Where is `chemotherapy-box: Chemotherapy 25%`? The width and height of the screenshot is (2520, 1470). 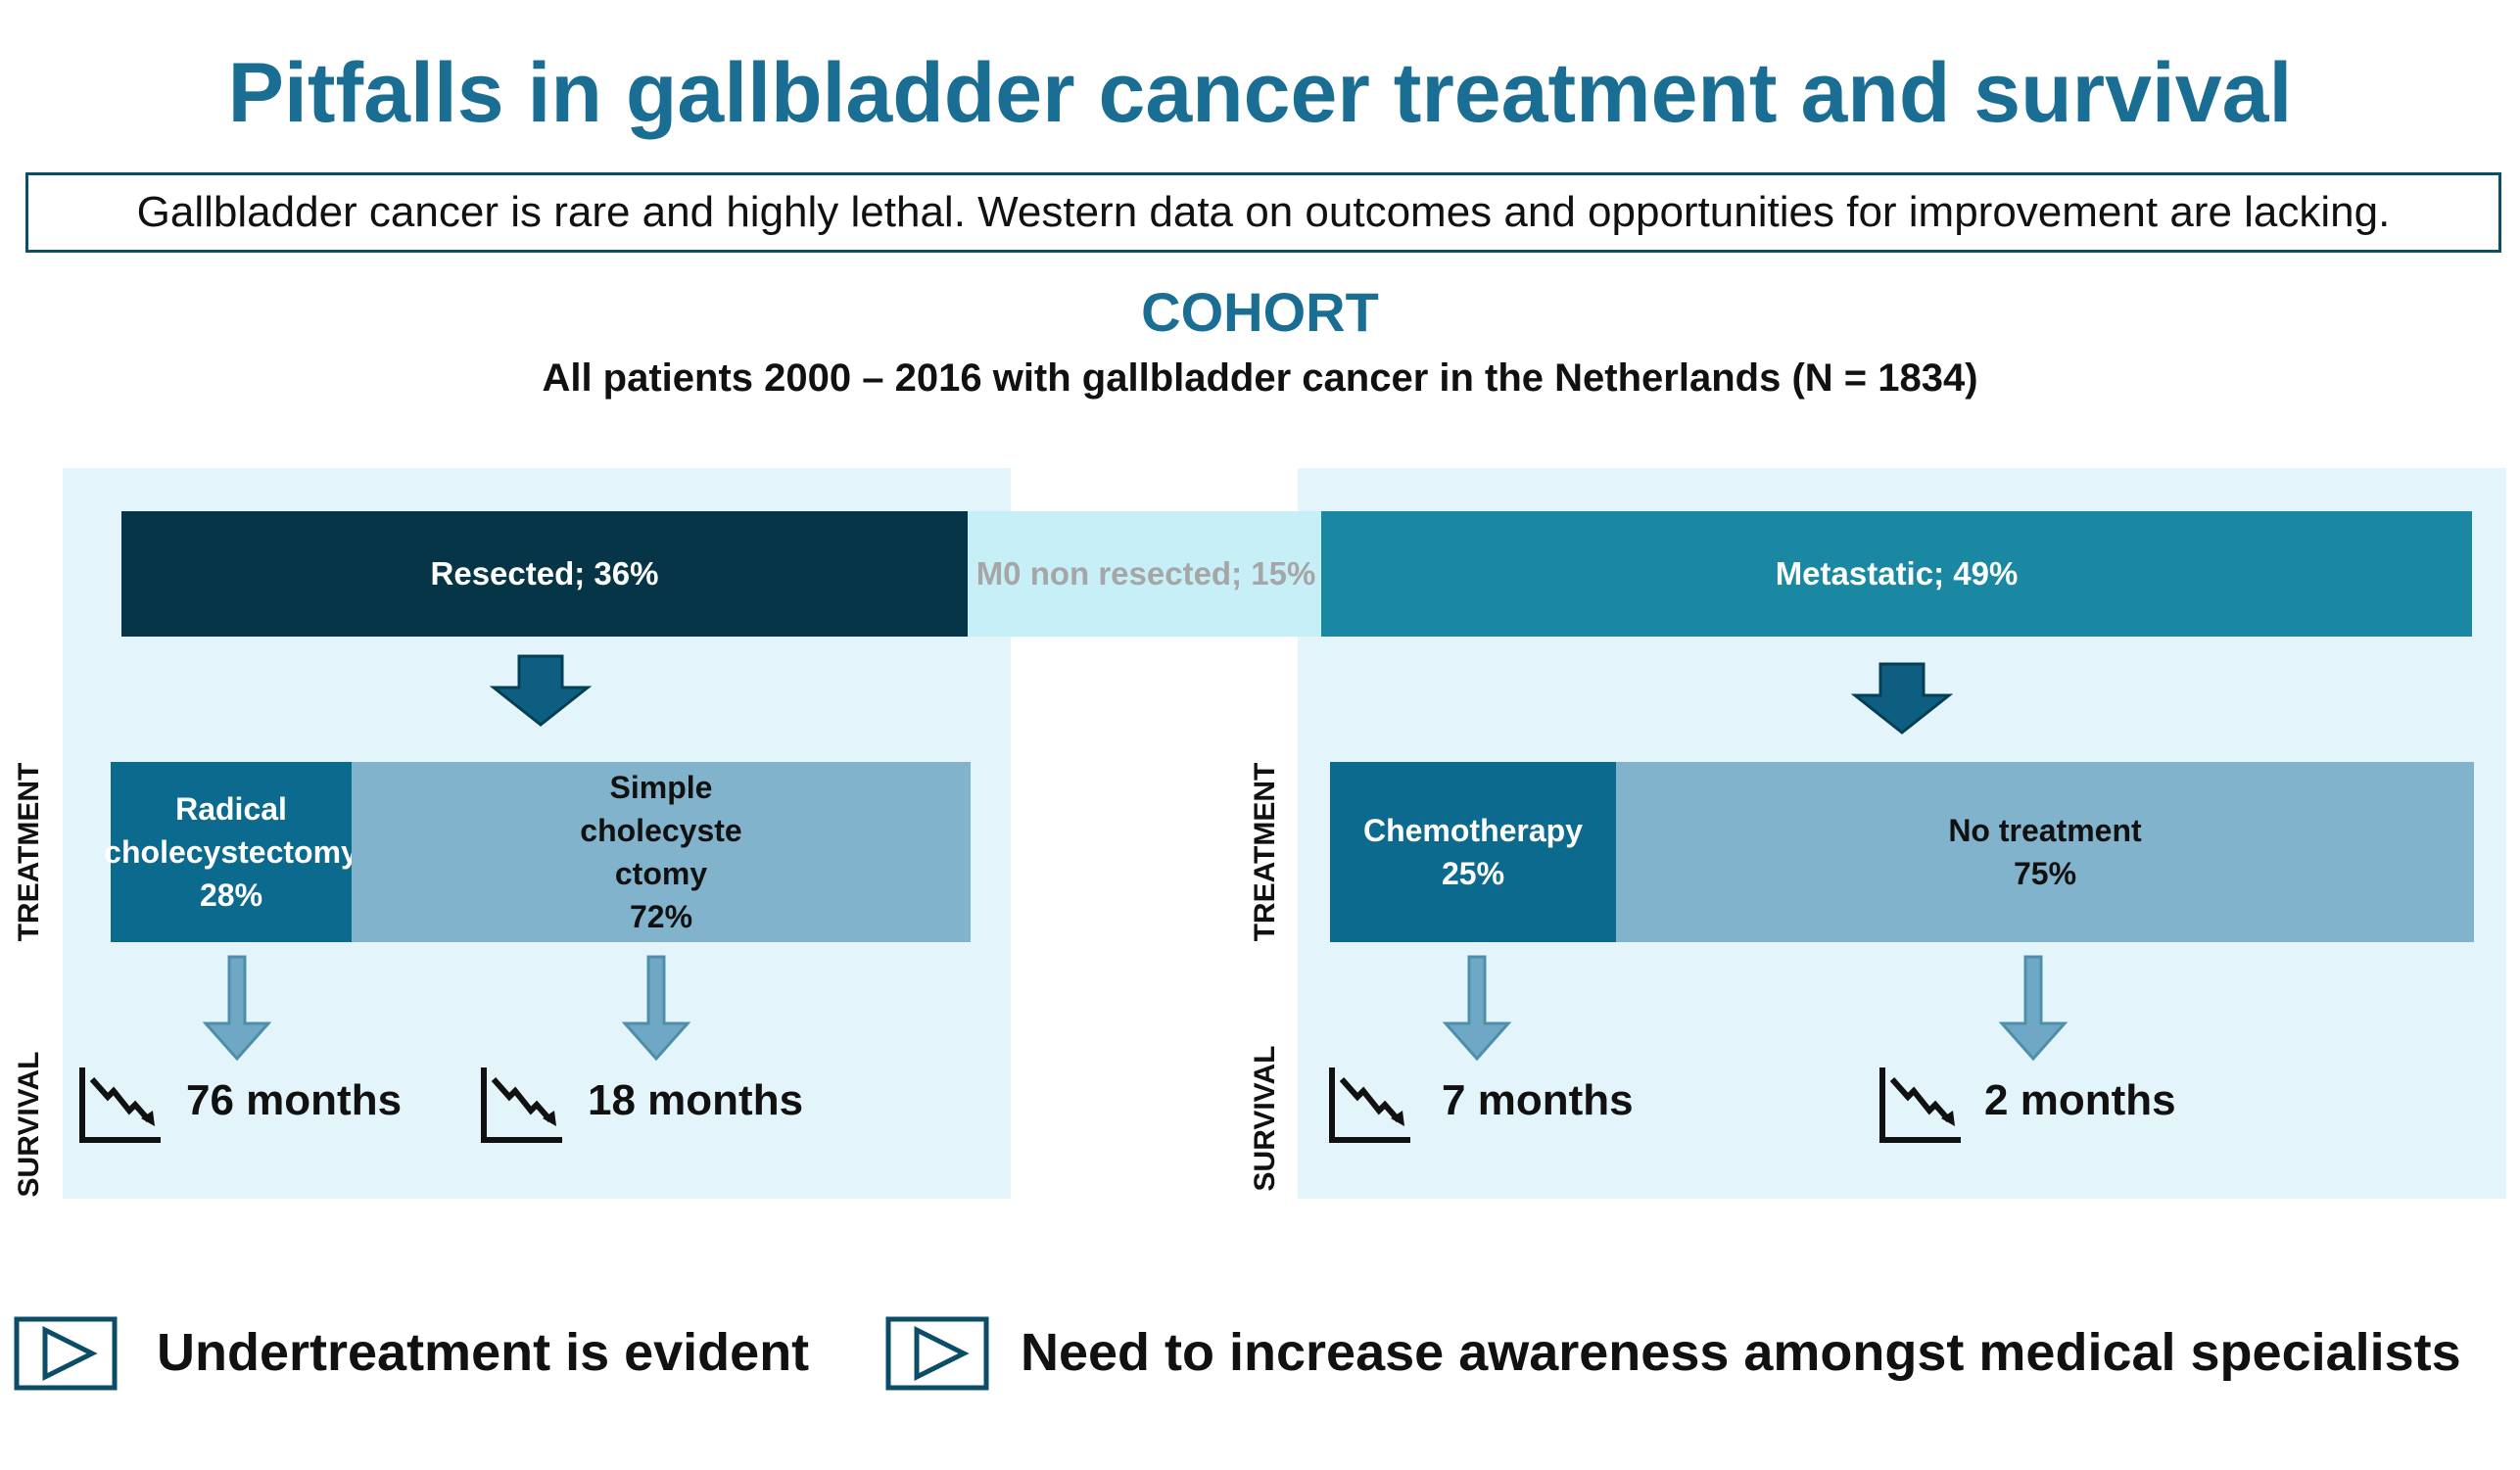
chemotherapy-box: Chemotherapy 25% is located at coordinates (1473, 852).